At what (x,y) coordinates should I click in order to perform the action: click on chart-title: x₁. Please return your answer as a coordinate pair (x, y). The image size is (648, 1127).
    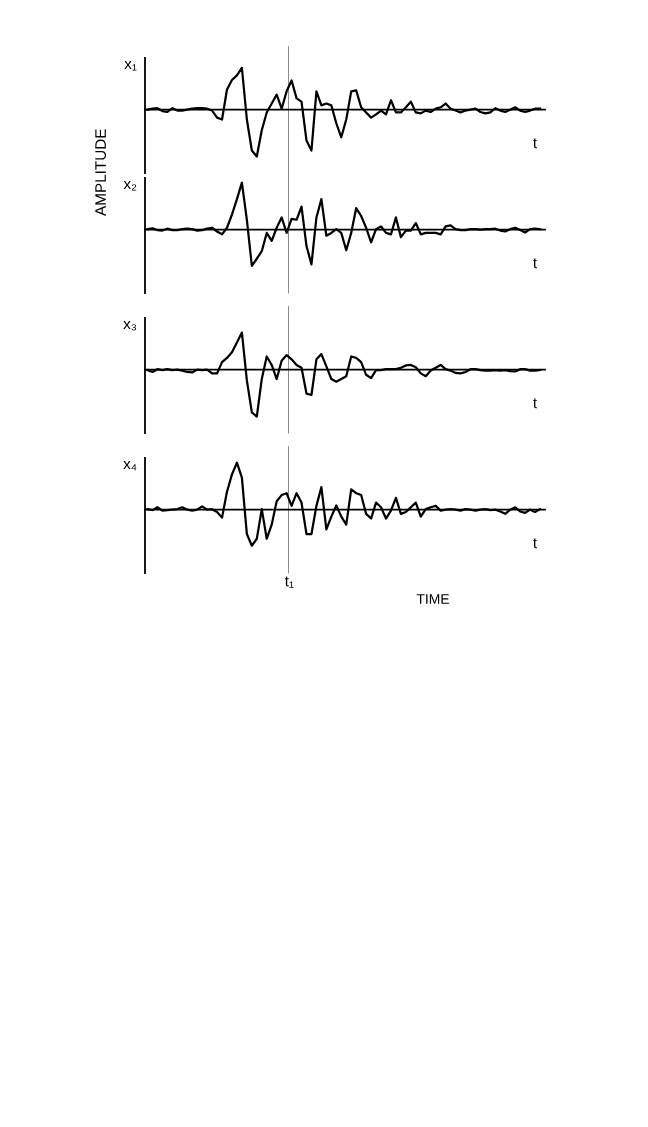
    Looking at the image, I should click on (130, 66).